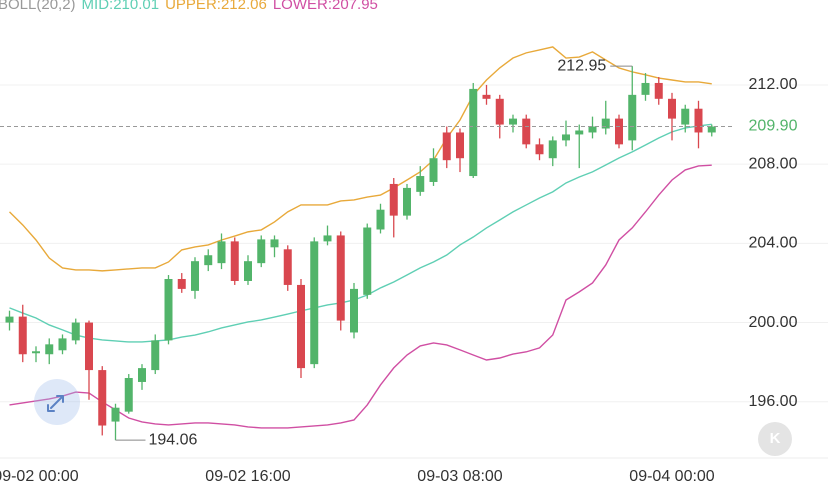  I want to click on rotate-icon, so click(55, 403).